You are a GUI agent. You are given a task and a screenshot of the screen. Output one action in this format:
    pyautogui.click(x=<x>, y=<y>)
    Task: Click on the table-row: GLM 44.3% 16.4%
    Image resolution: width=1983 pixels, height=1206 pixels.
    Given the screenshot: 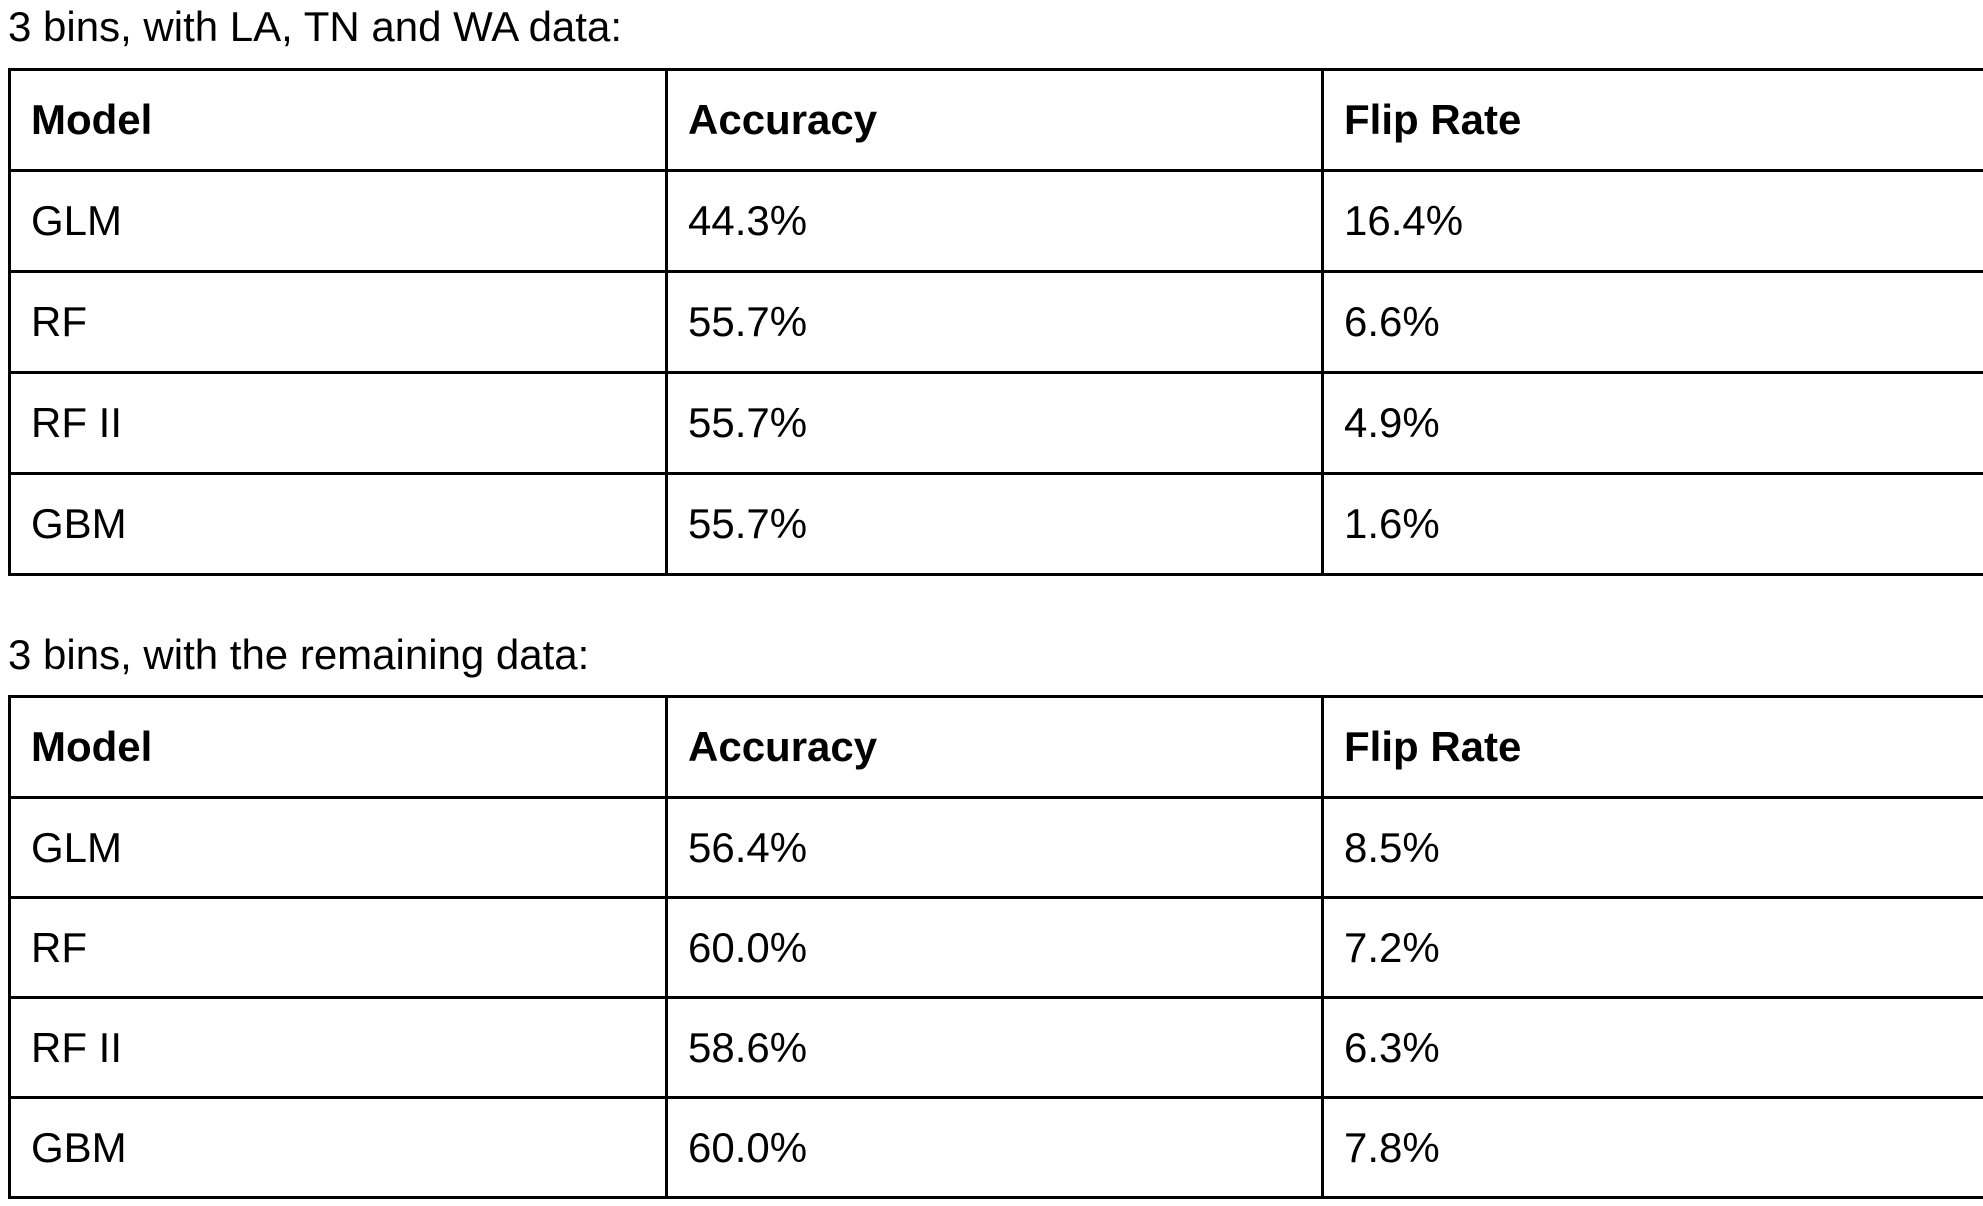 What is the action you would take?
    pyautogui.click(x=995, y=221)
    